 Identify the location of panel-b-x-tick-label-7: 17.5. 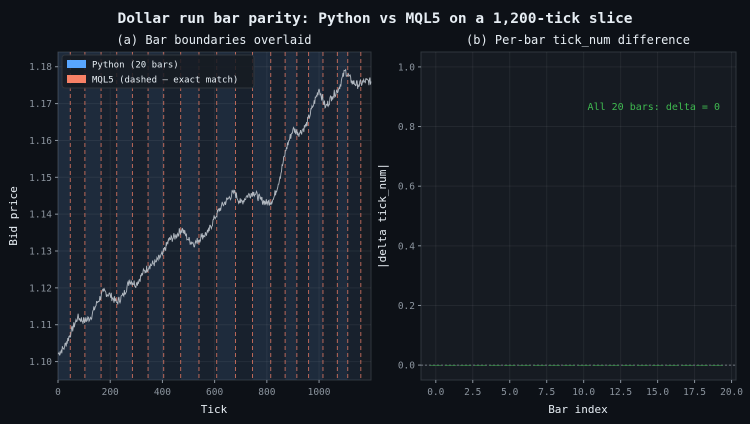
(694, 392).